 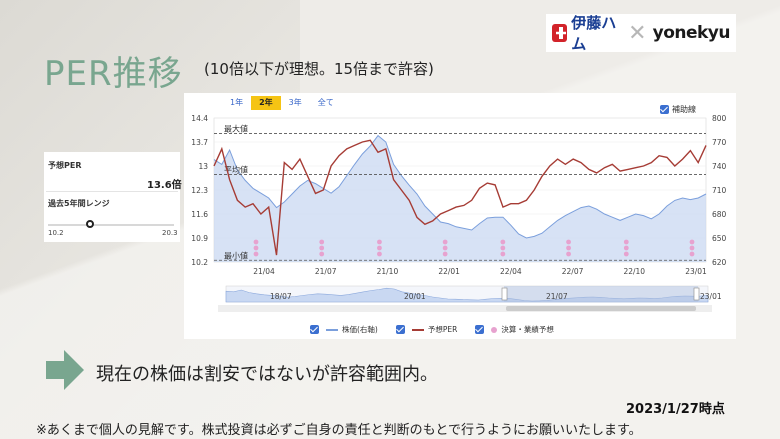 I want to click on navigator-tick-label: 23/01, so click(x=711, y=296).